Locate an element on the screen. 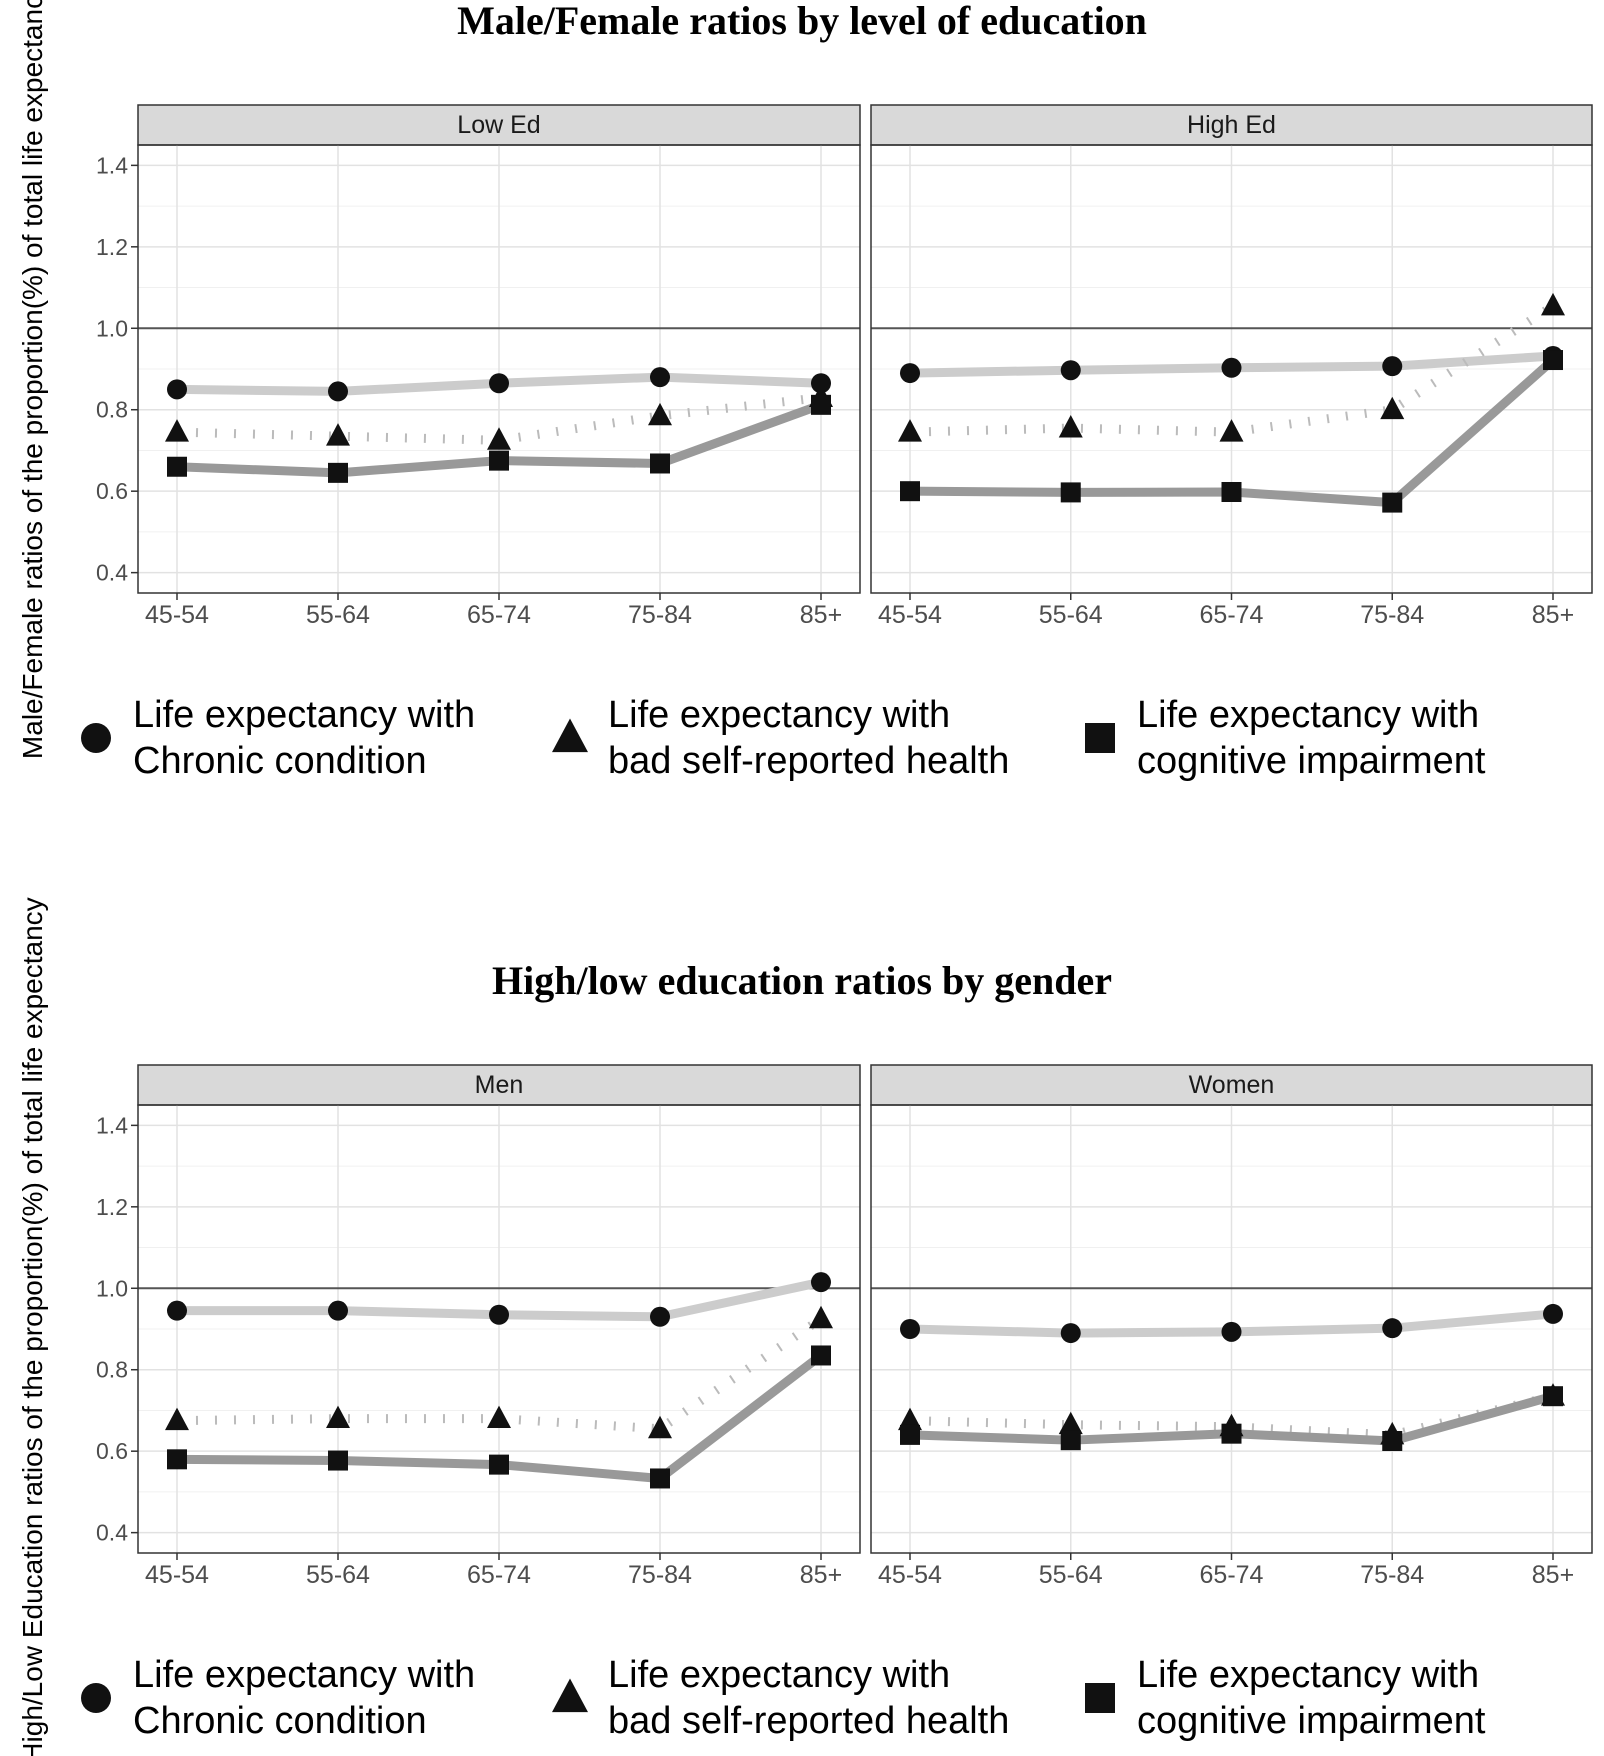  legend-label-line2: Chronic condition is located at coordinates (280, 761).